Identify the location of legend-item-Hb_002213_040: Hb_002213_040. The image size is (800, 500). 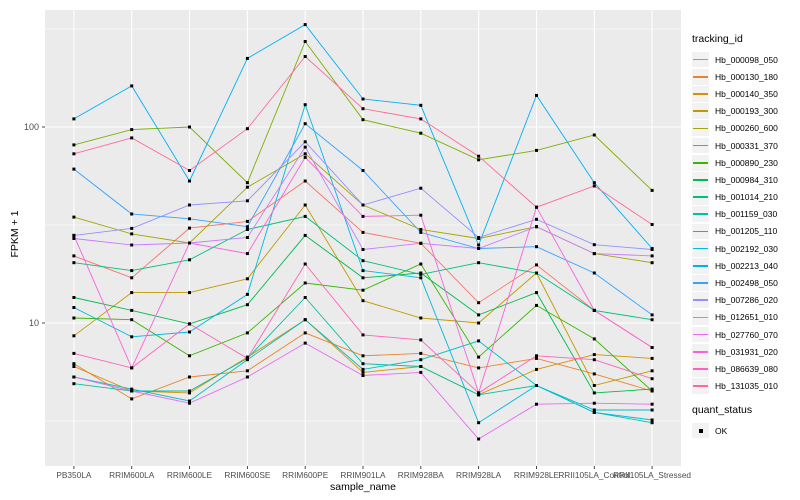
(735, 265).